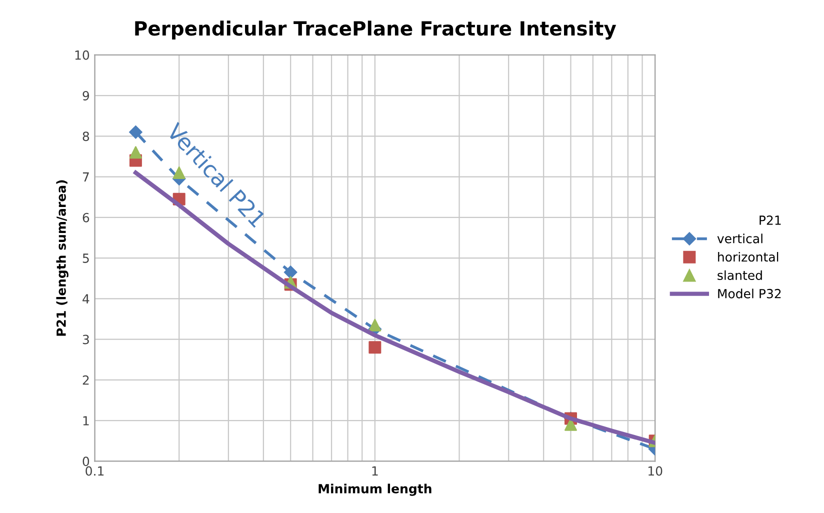  What do you see at coordinates (749, 293) in the screenshot?
I see `legend-label: Model P32` at bounding box center [749, 293].